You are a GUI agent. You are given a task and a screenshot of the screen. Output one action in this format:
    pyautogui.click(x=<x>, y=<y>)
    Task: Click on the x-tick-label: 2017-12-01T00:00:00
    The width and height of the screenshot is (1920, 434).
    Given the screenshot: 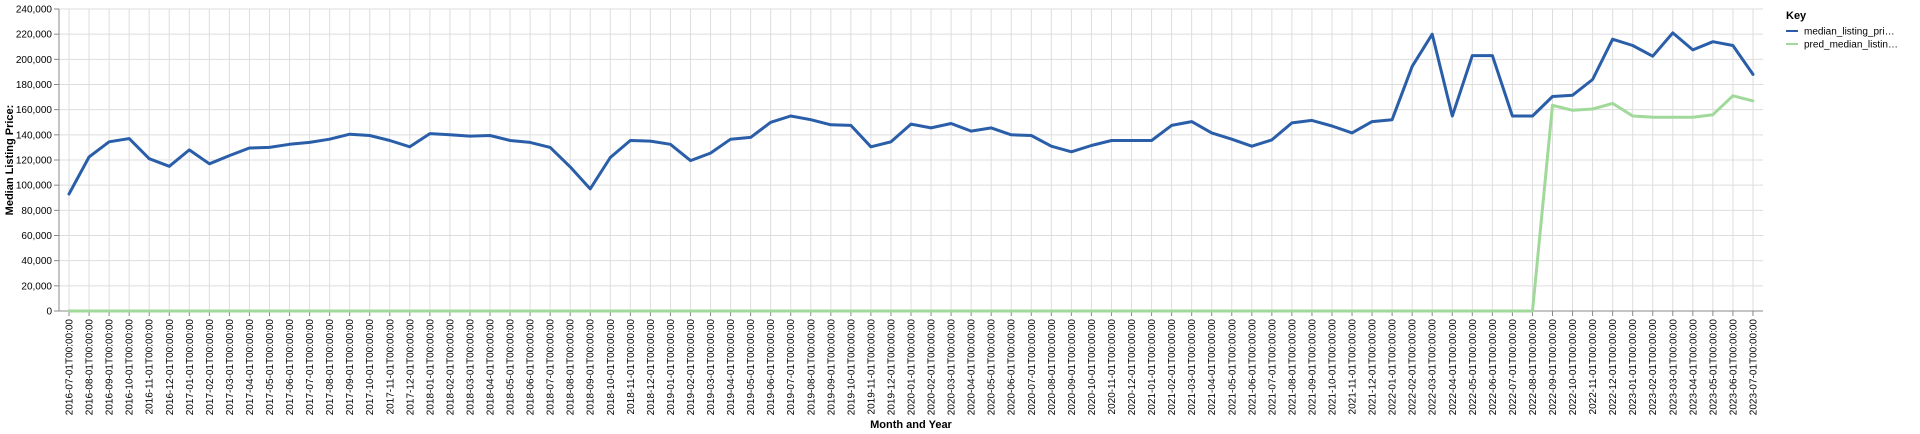 What is the action you would take?
    pyautogui.click(x=410, y=367)
    